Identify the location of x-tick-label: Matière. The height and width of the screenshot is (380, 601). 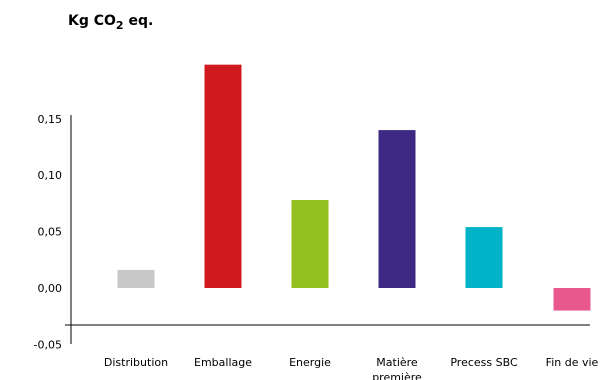
(397, 362).